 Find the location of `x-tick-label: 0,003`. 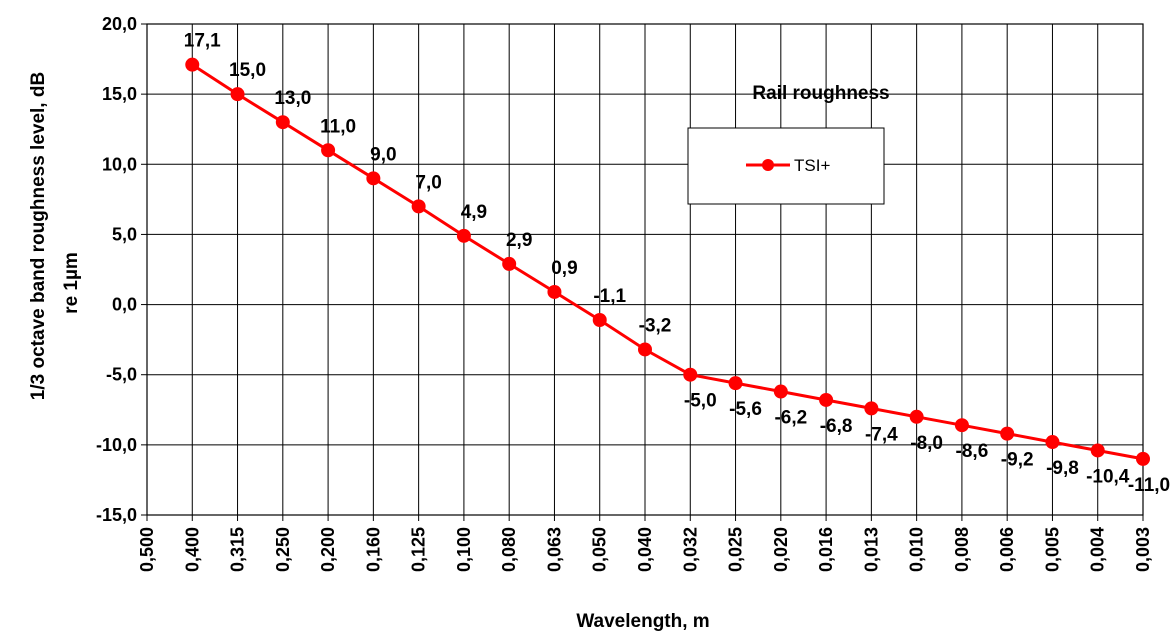

x-tick-label: 0,003 is located at coordinates (1143, 549).